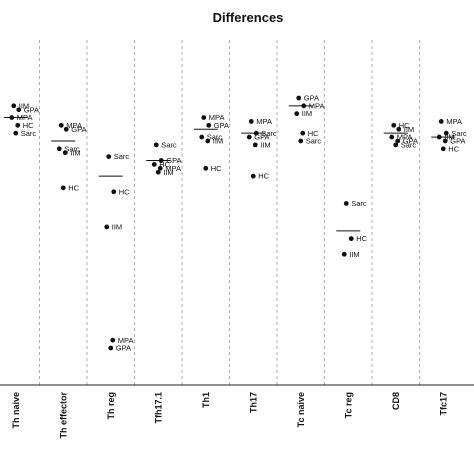 Image resolution: width=474 pixels, height=474 pixels. I want to click on label-tc-naive-sarc: Sarc, so click(314, 141).